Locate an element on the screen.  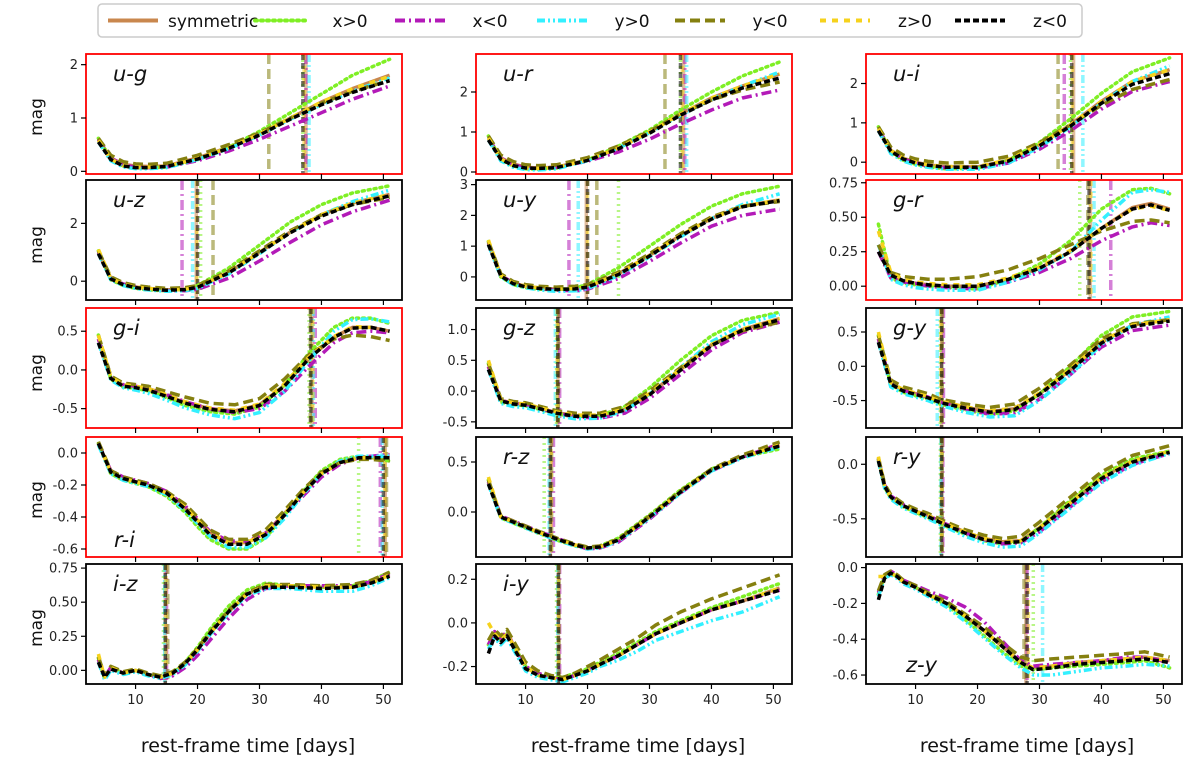
y-tick-label: 0.00 is located at coordinates (843, 287).